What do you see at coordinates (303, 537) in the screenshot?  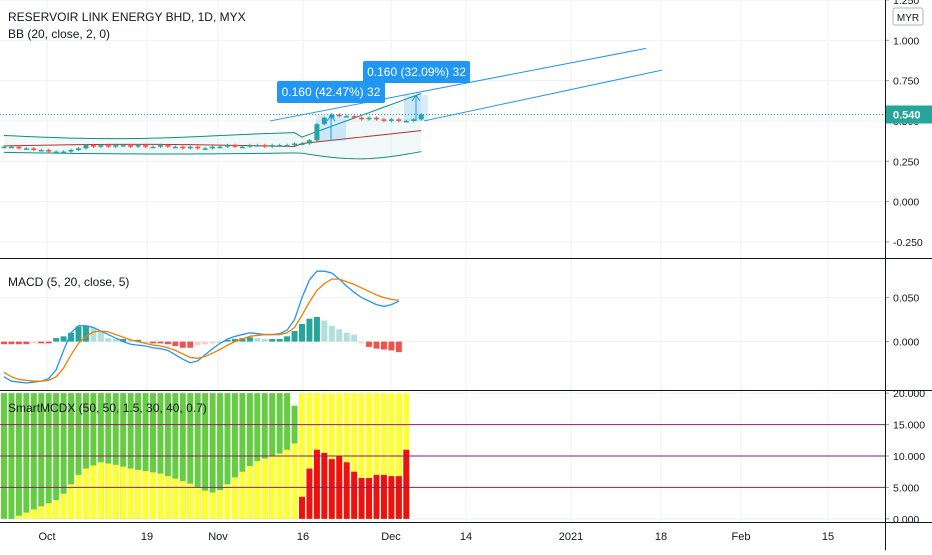 I see `time-label: 16` at bounding box center [303, 537].